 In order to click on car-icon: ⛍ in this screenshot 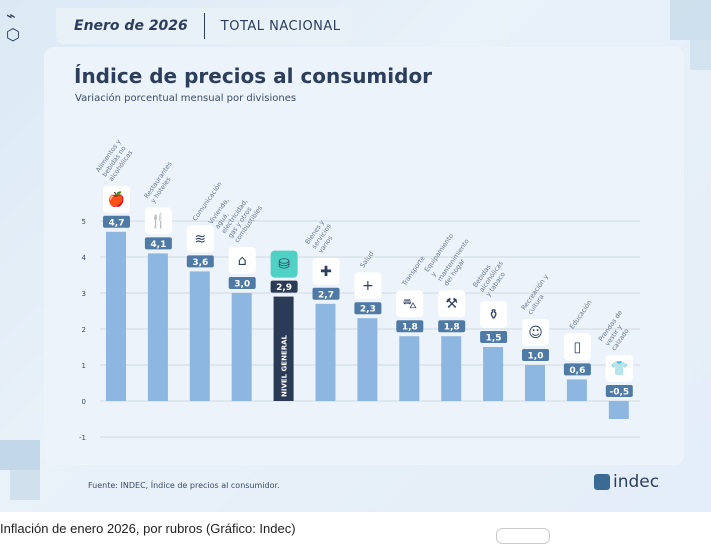, I will do `click(410, 304)`.